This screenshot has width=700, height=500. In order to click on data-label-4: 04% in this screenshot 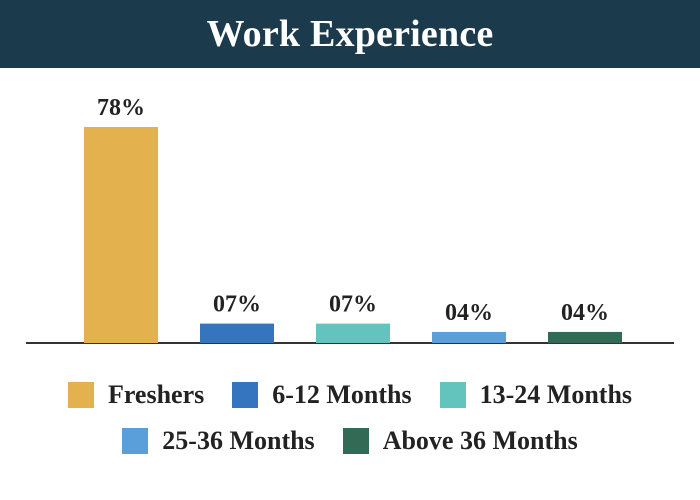, I will do `click(585, 313)`.